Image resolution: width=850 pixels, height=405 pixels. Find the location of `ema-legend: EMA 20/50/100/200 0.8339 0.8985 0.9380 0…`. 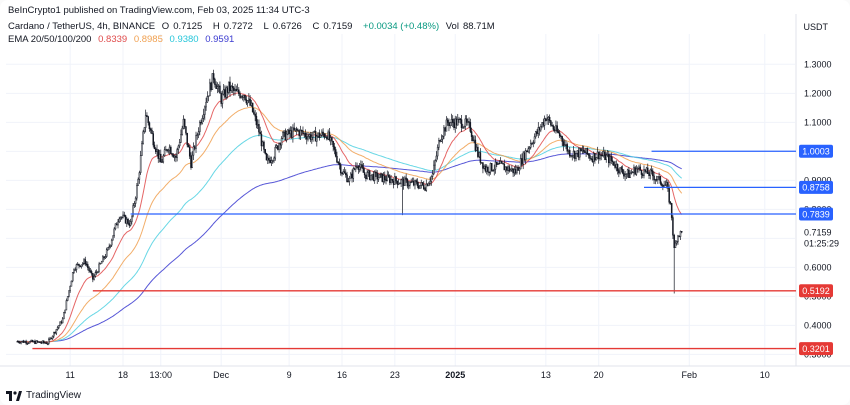

ema-legend: EMA 20/50/100/200 0.8339 0.8985 0.9380 0… is located at coordinates (123, 39).